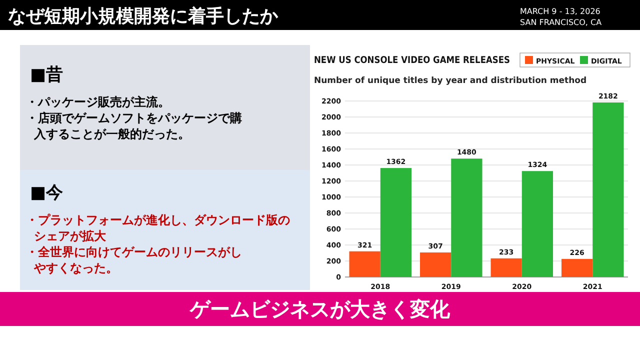 The width and height of the screenshot is (640, 360). Describe the element at coordinates (450, 81) in the screenshot. I see `chart-subtitle: Number of unique titles by year and distribution method` at that location.